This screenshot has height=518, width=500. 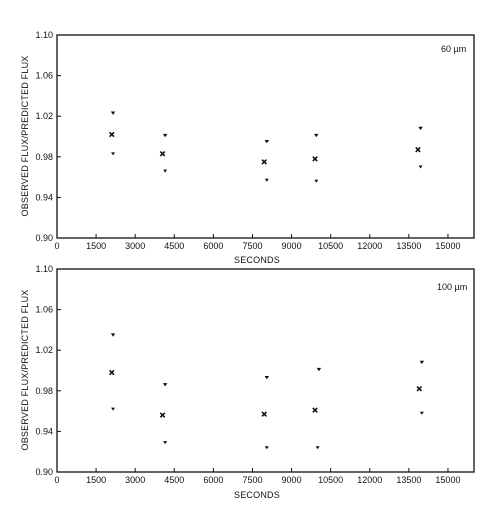 I want to click on panel-label: 60 µm, so click(x=453, y=49).